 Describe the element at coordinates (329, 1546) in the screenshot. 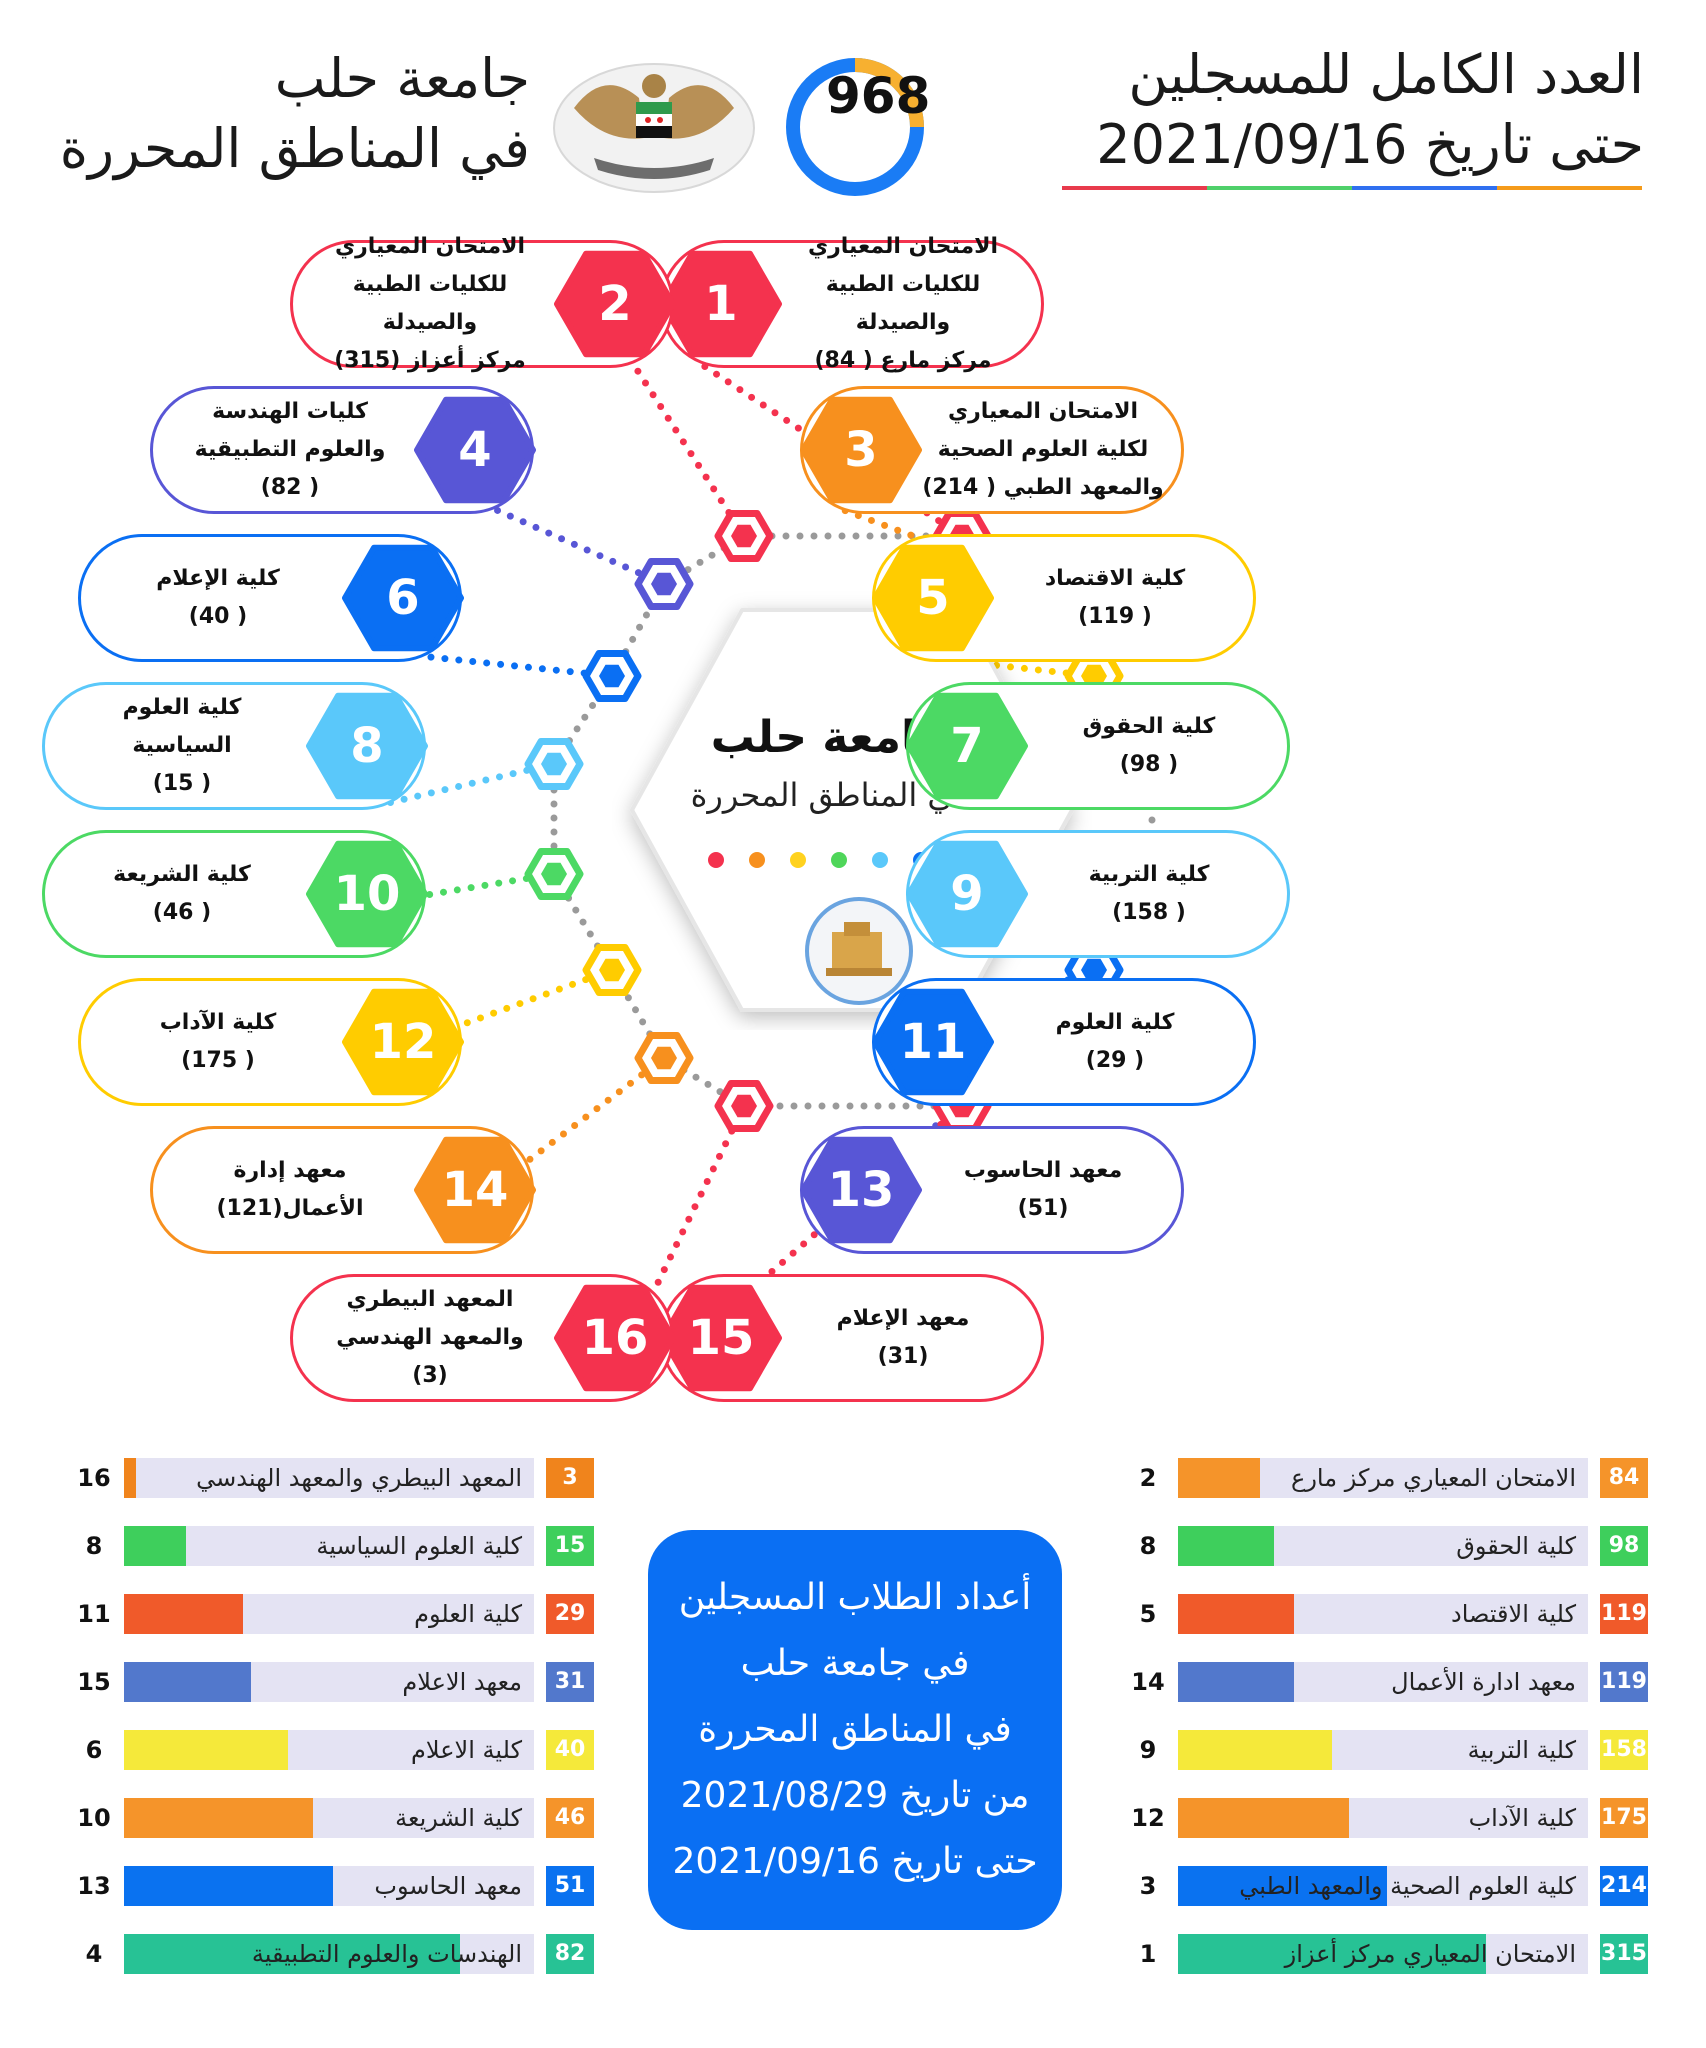

I see `bar-track` at that location.